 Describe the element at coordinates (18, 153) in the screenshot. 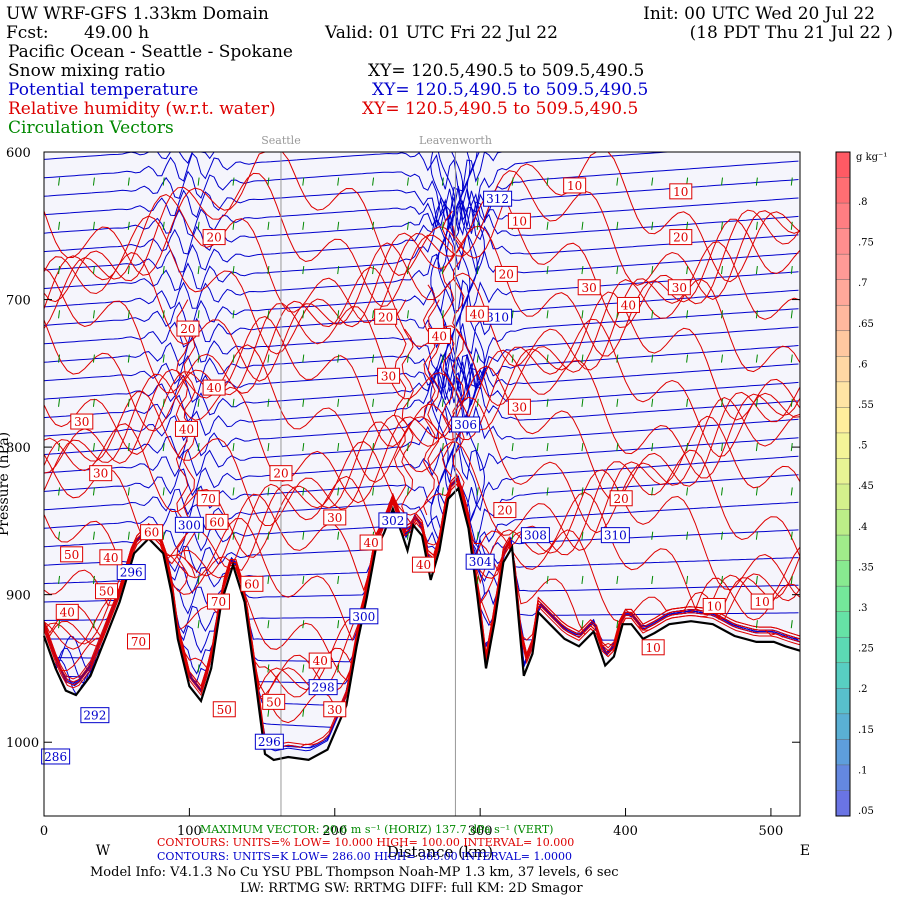

I see `y-tick-label: 600` at that location.